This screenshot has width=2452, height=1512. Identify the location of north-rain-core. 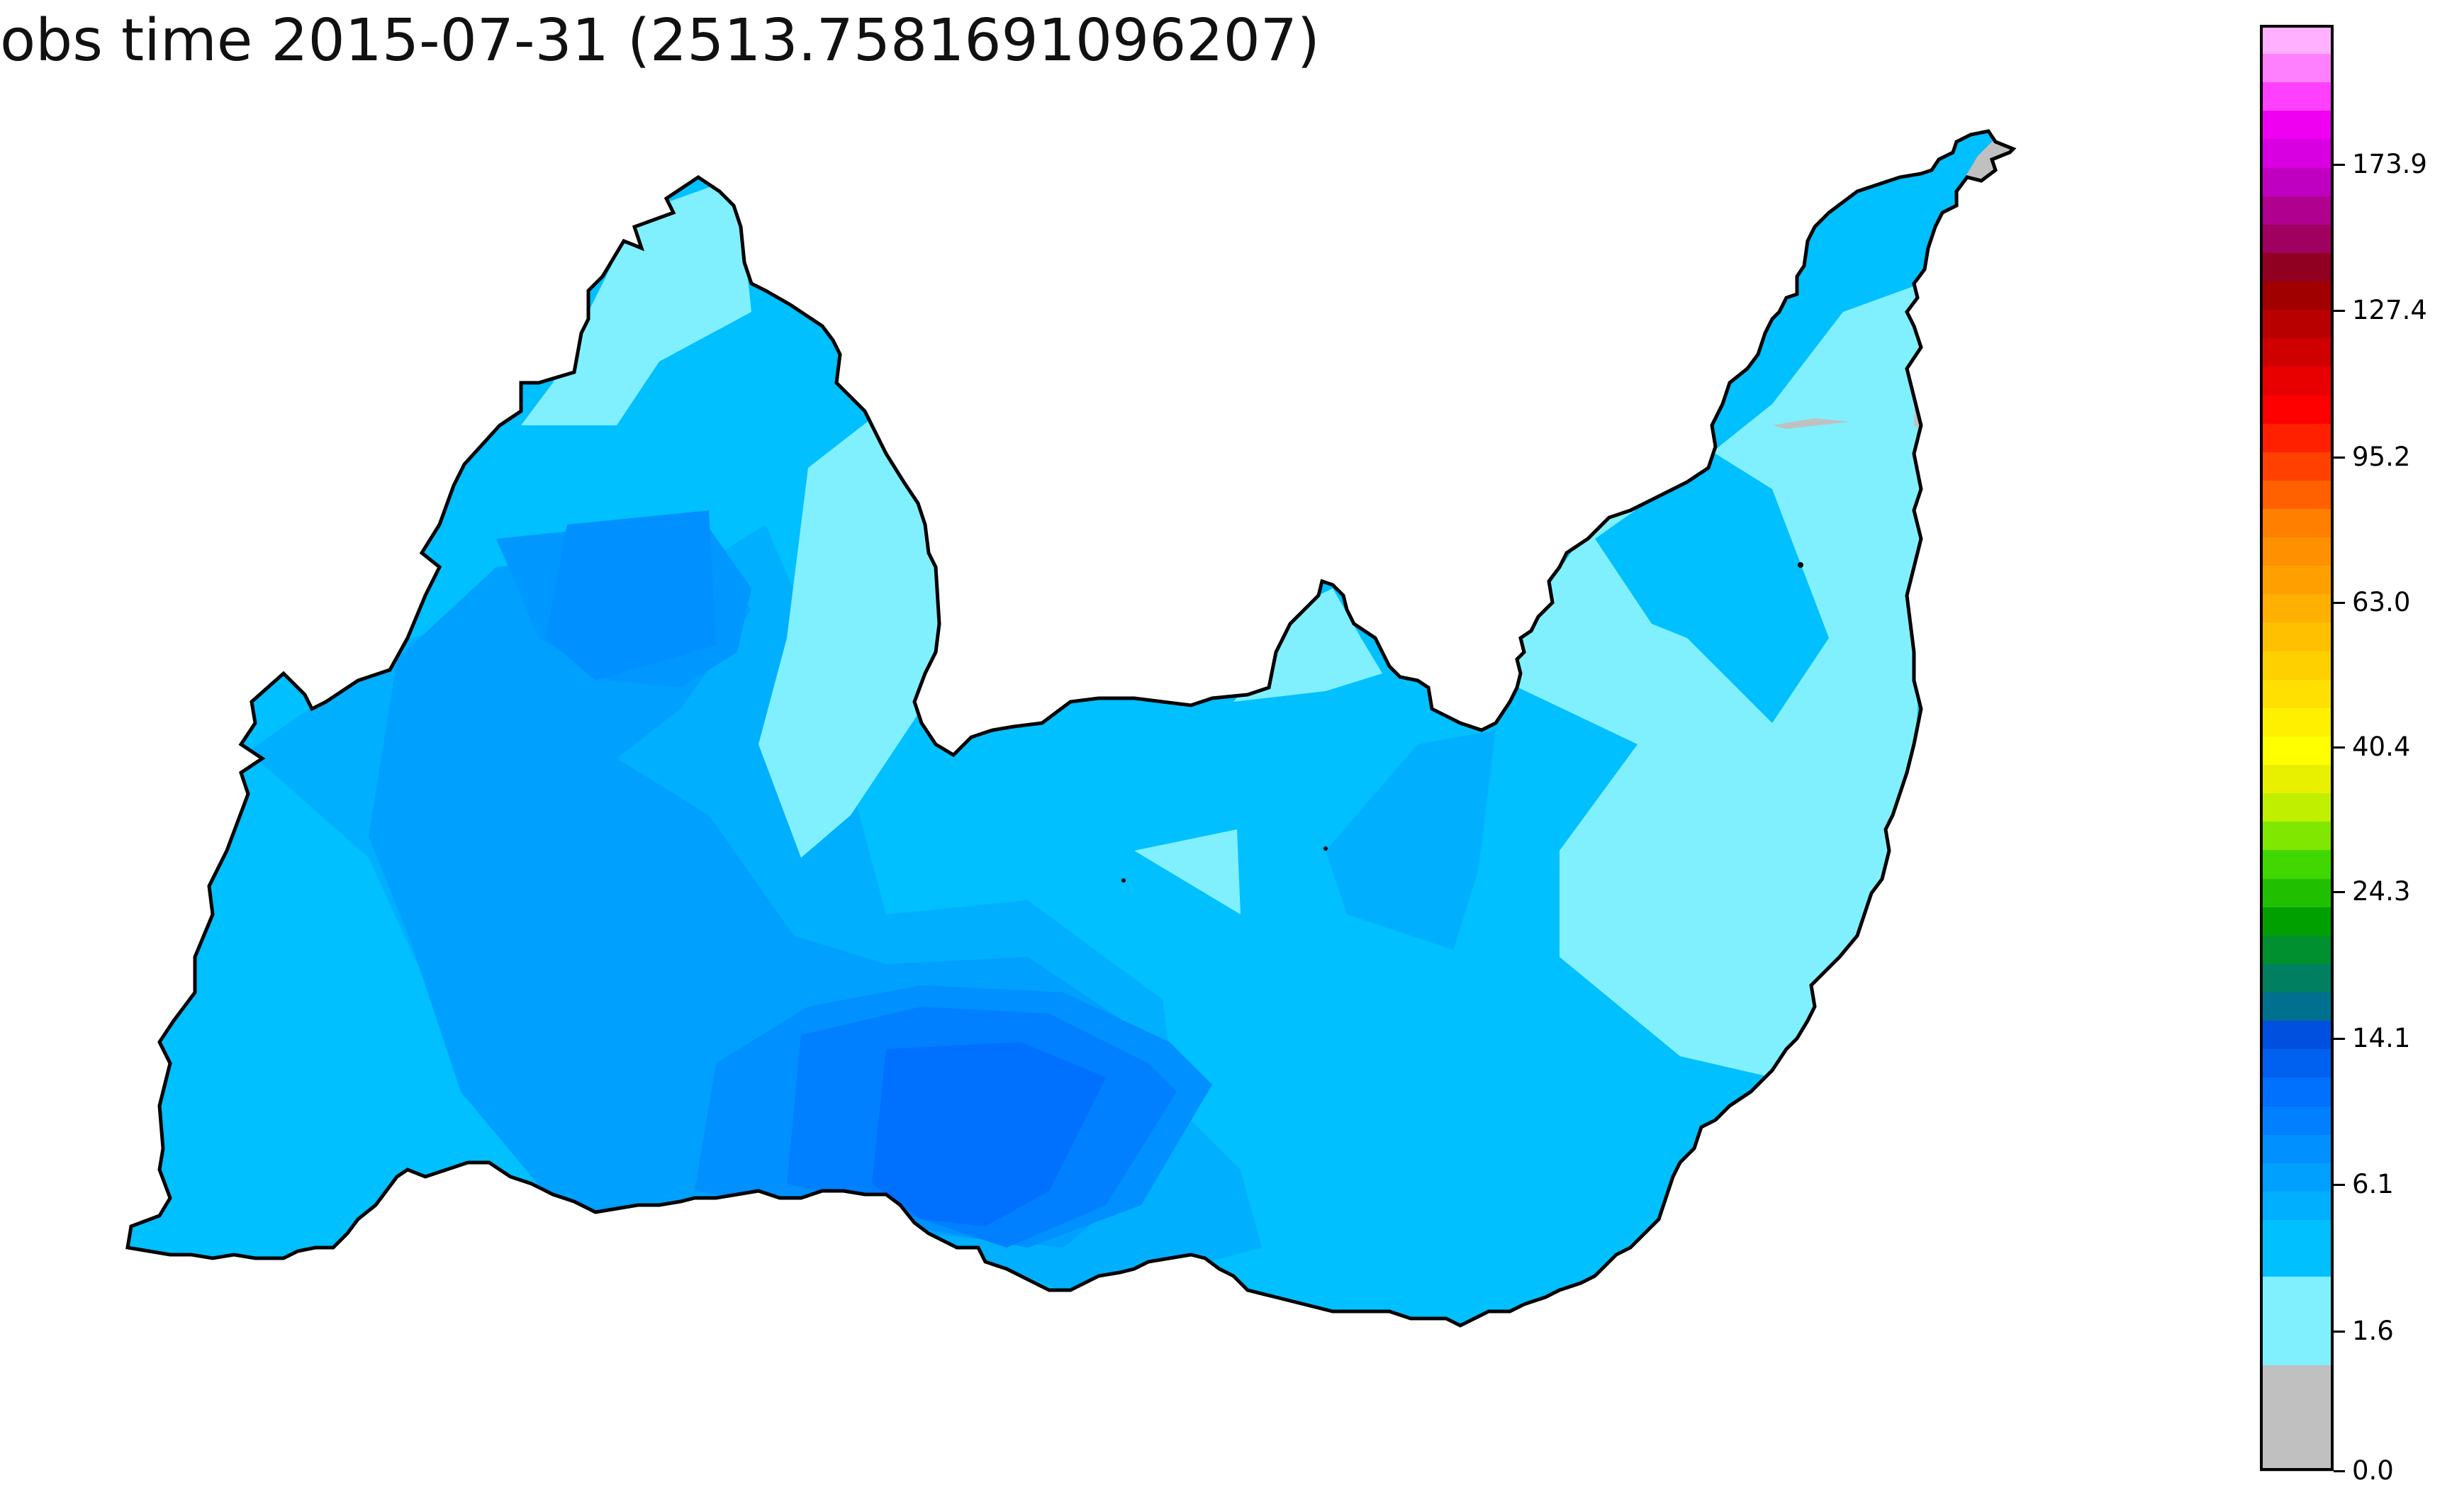
(631, 596).